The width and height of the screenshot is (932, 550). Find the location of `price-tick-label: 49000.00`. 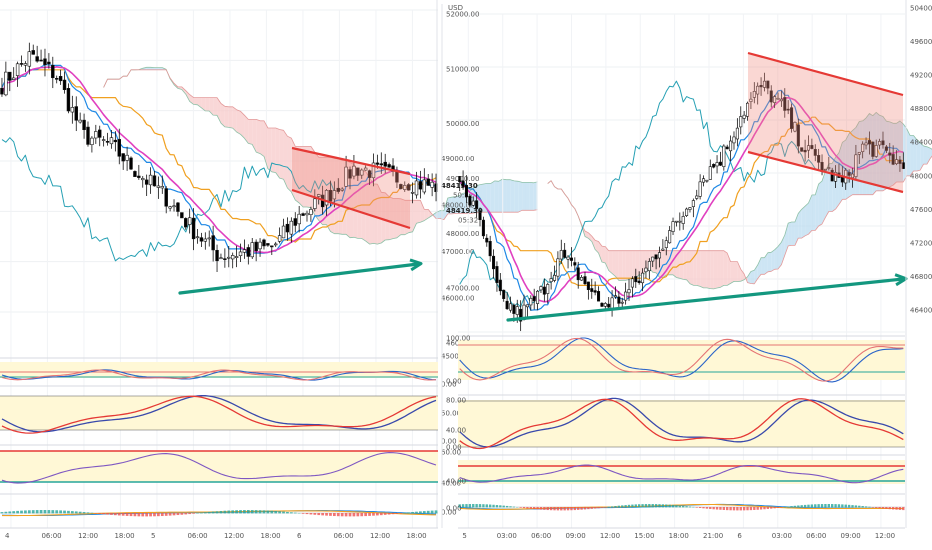

price-tick-label: 49000.00 is located at coordinates (457, 159).